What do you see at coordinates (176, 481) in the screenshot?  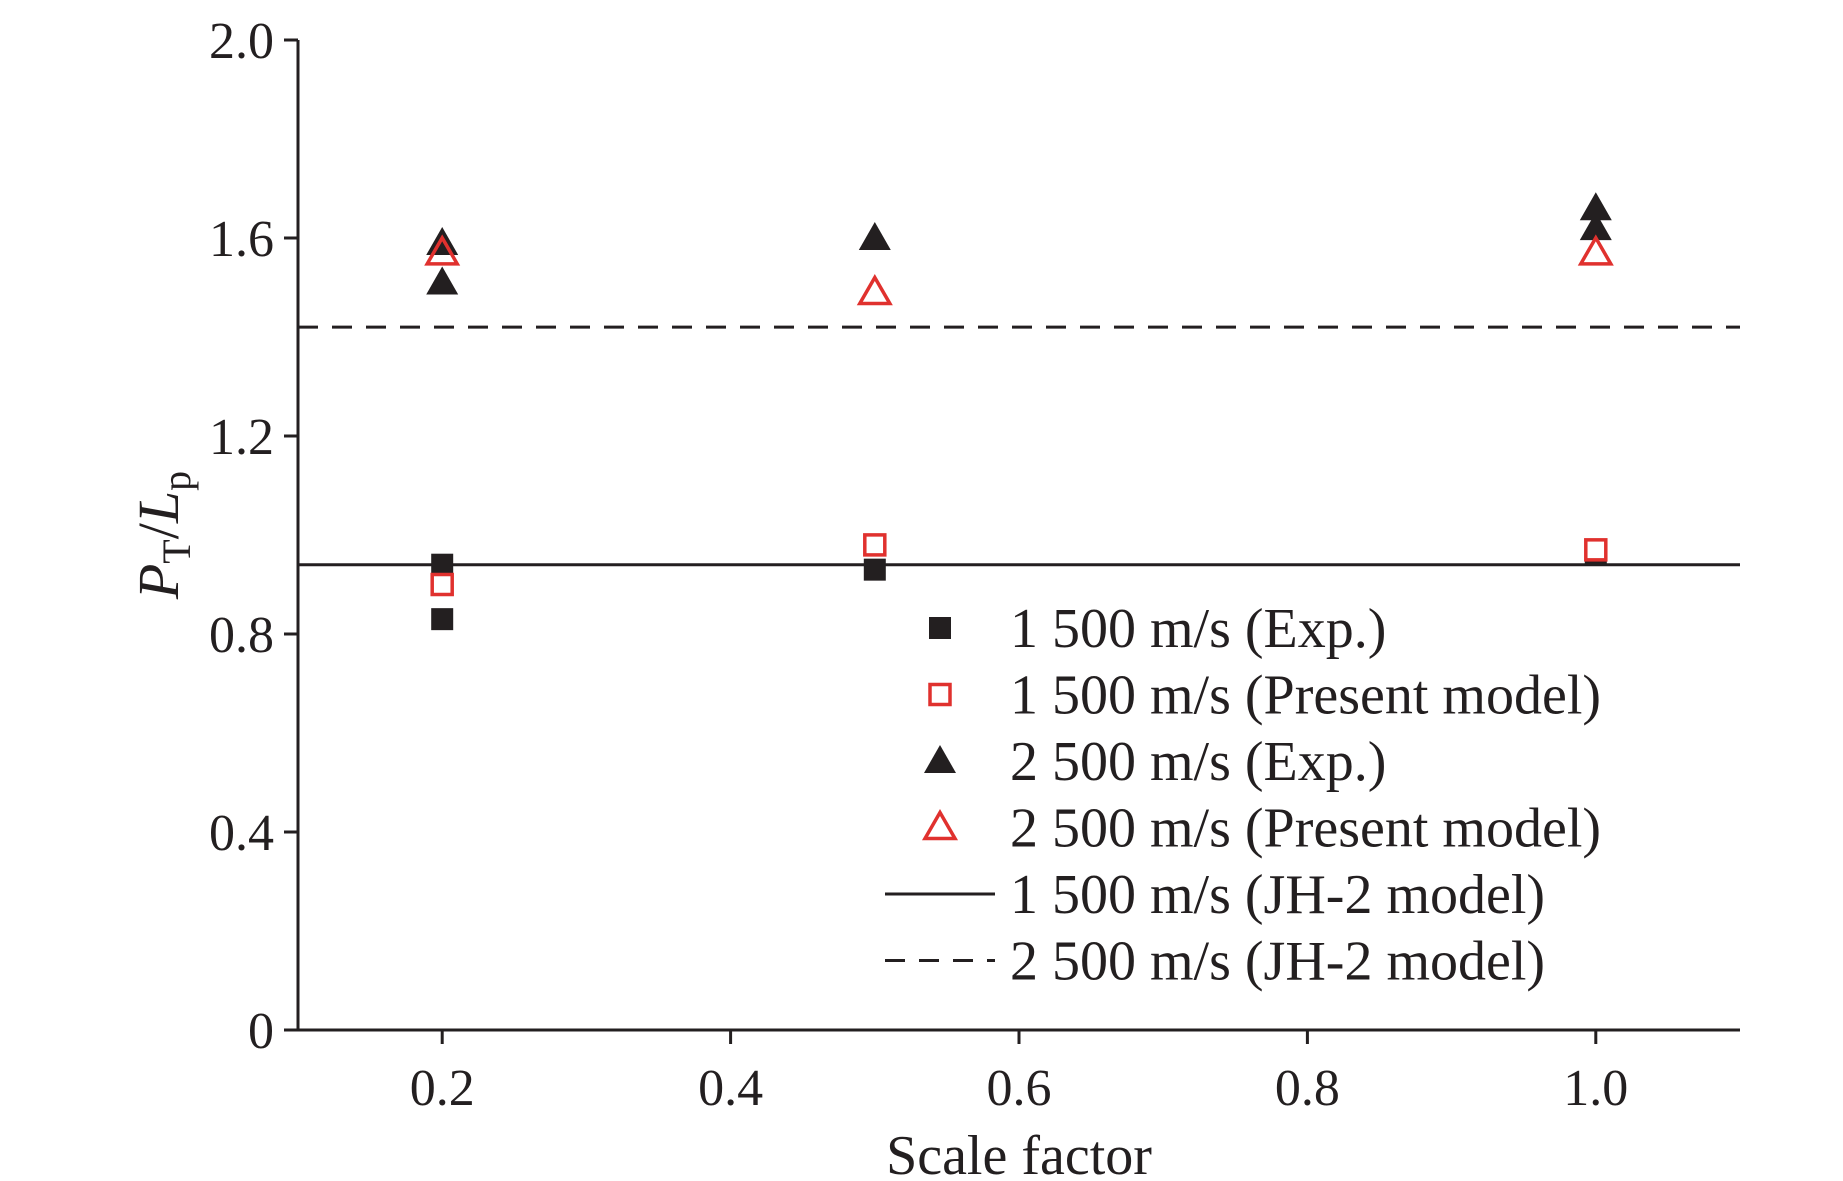 I see `y-axis-title-sub-p: p` at bounding box center [176, 481].